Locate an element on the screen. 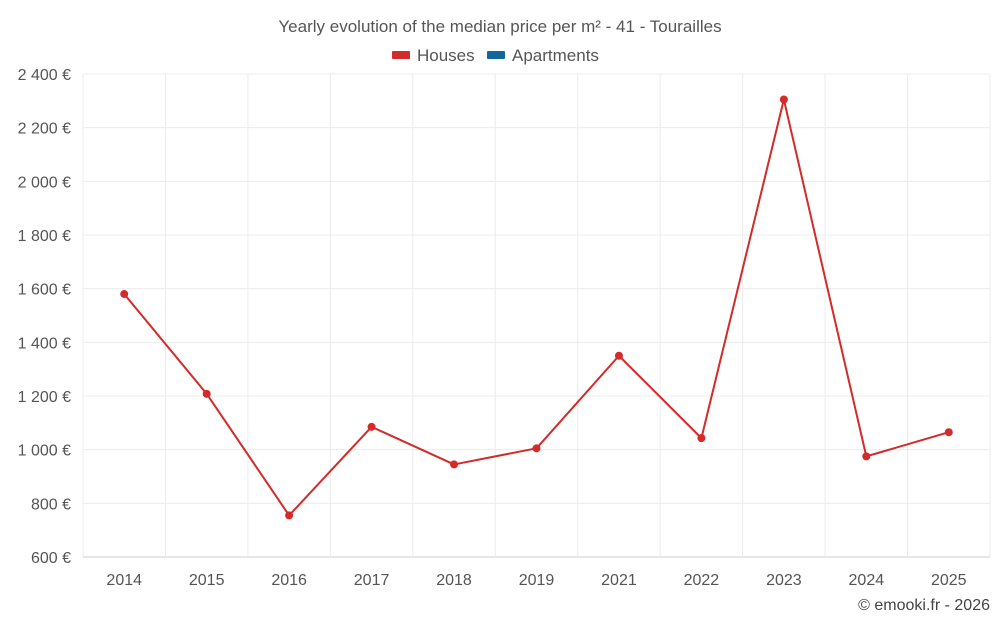 Image resolution: width=1000 pixels, height=625 pixels. legend-item-houses: Houses is located at coordinates (433, 55).